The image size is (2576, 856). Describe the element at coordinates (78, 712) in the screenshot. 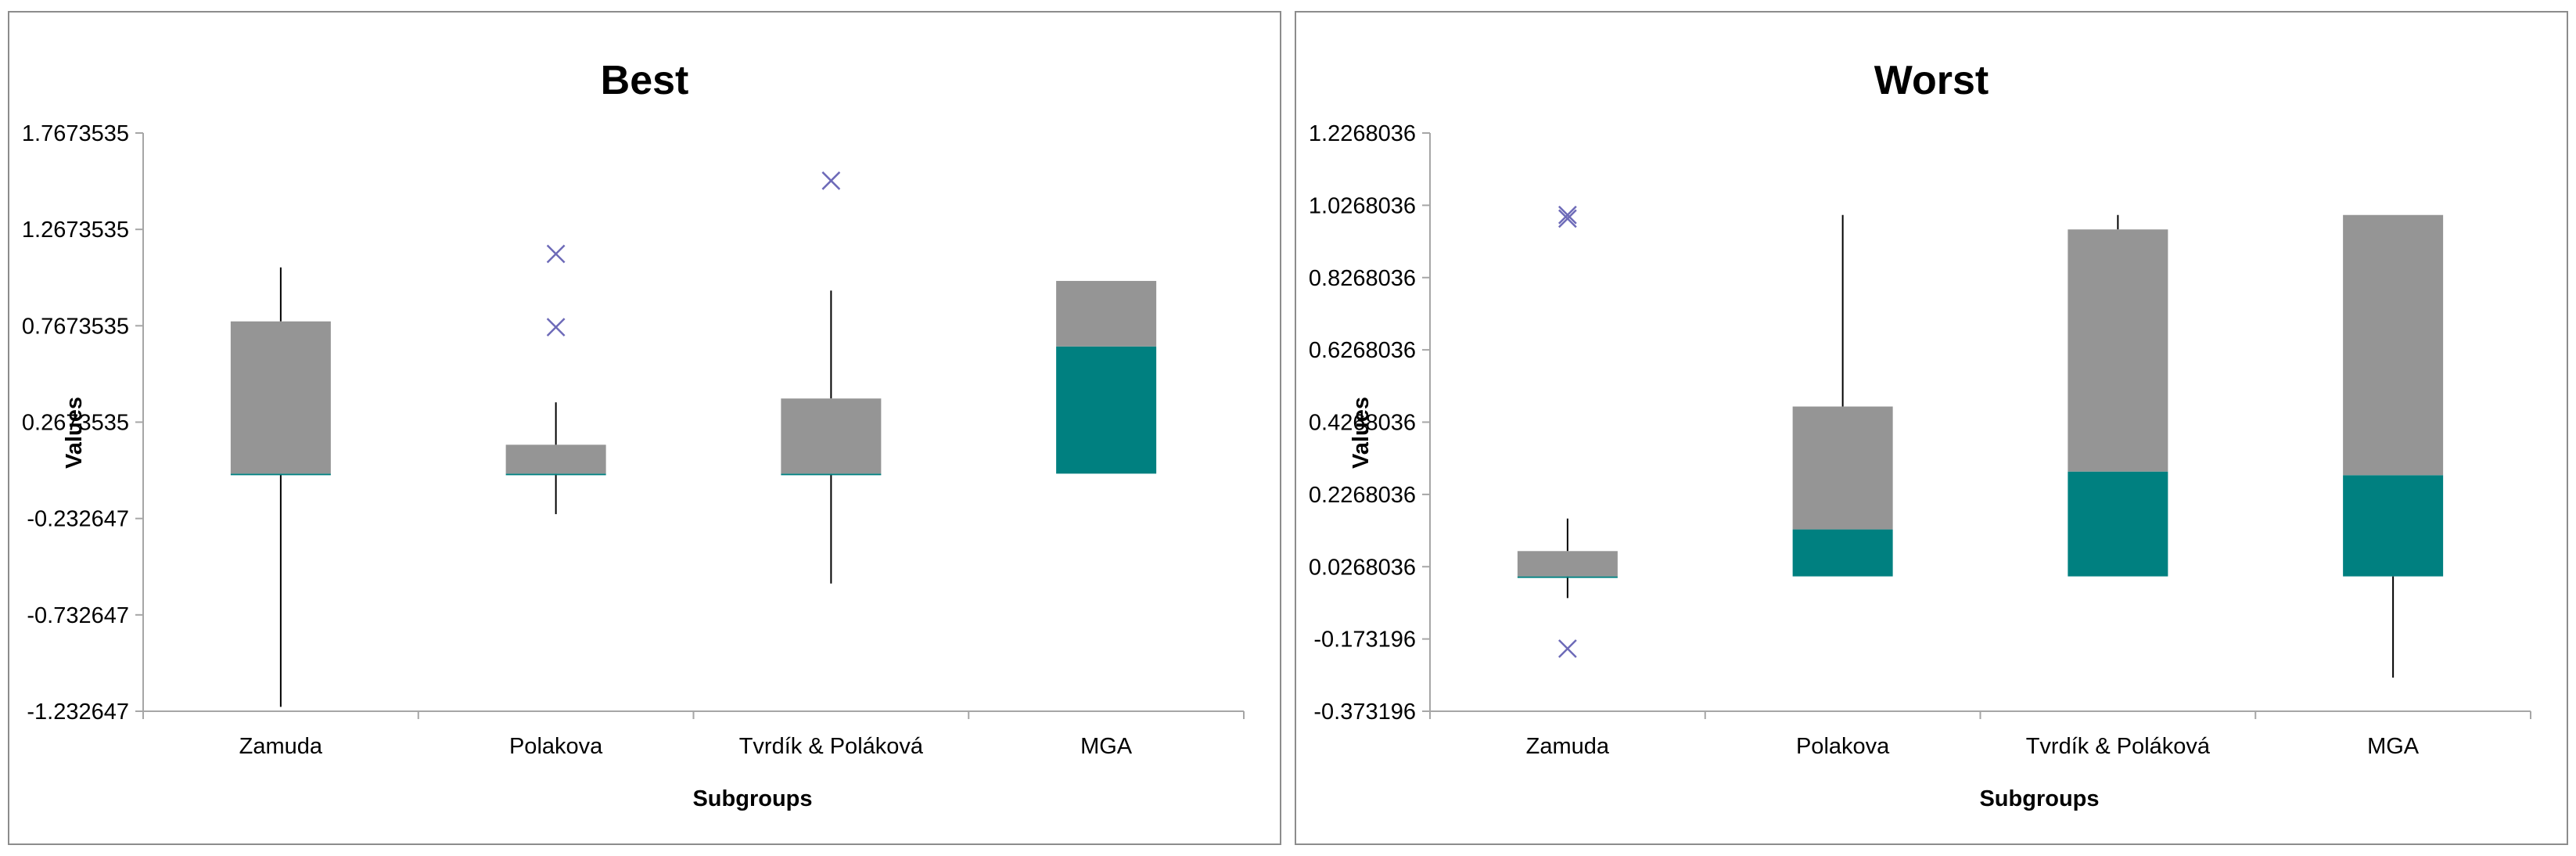

I see `y-tick-label: -1.232647` at that location.